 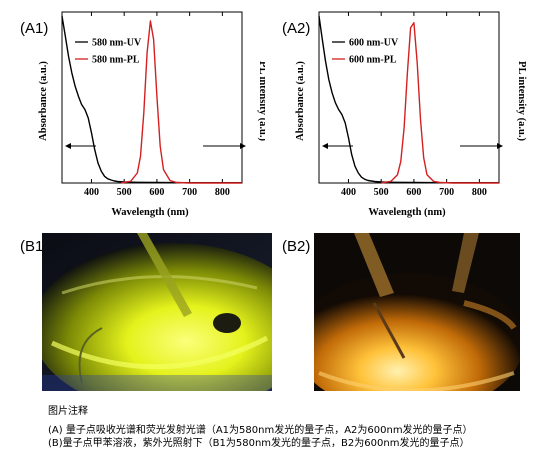 I want to click on left-arrow-a2, so click(x=337, y=146).